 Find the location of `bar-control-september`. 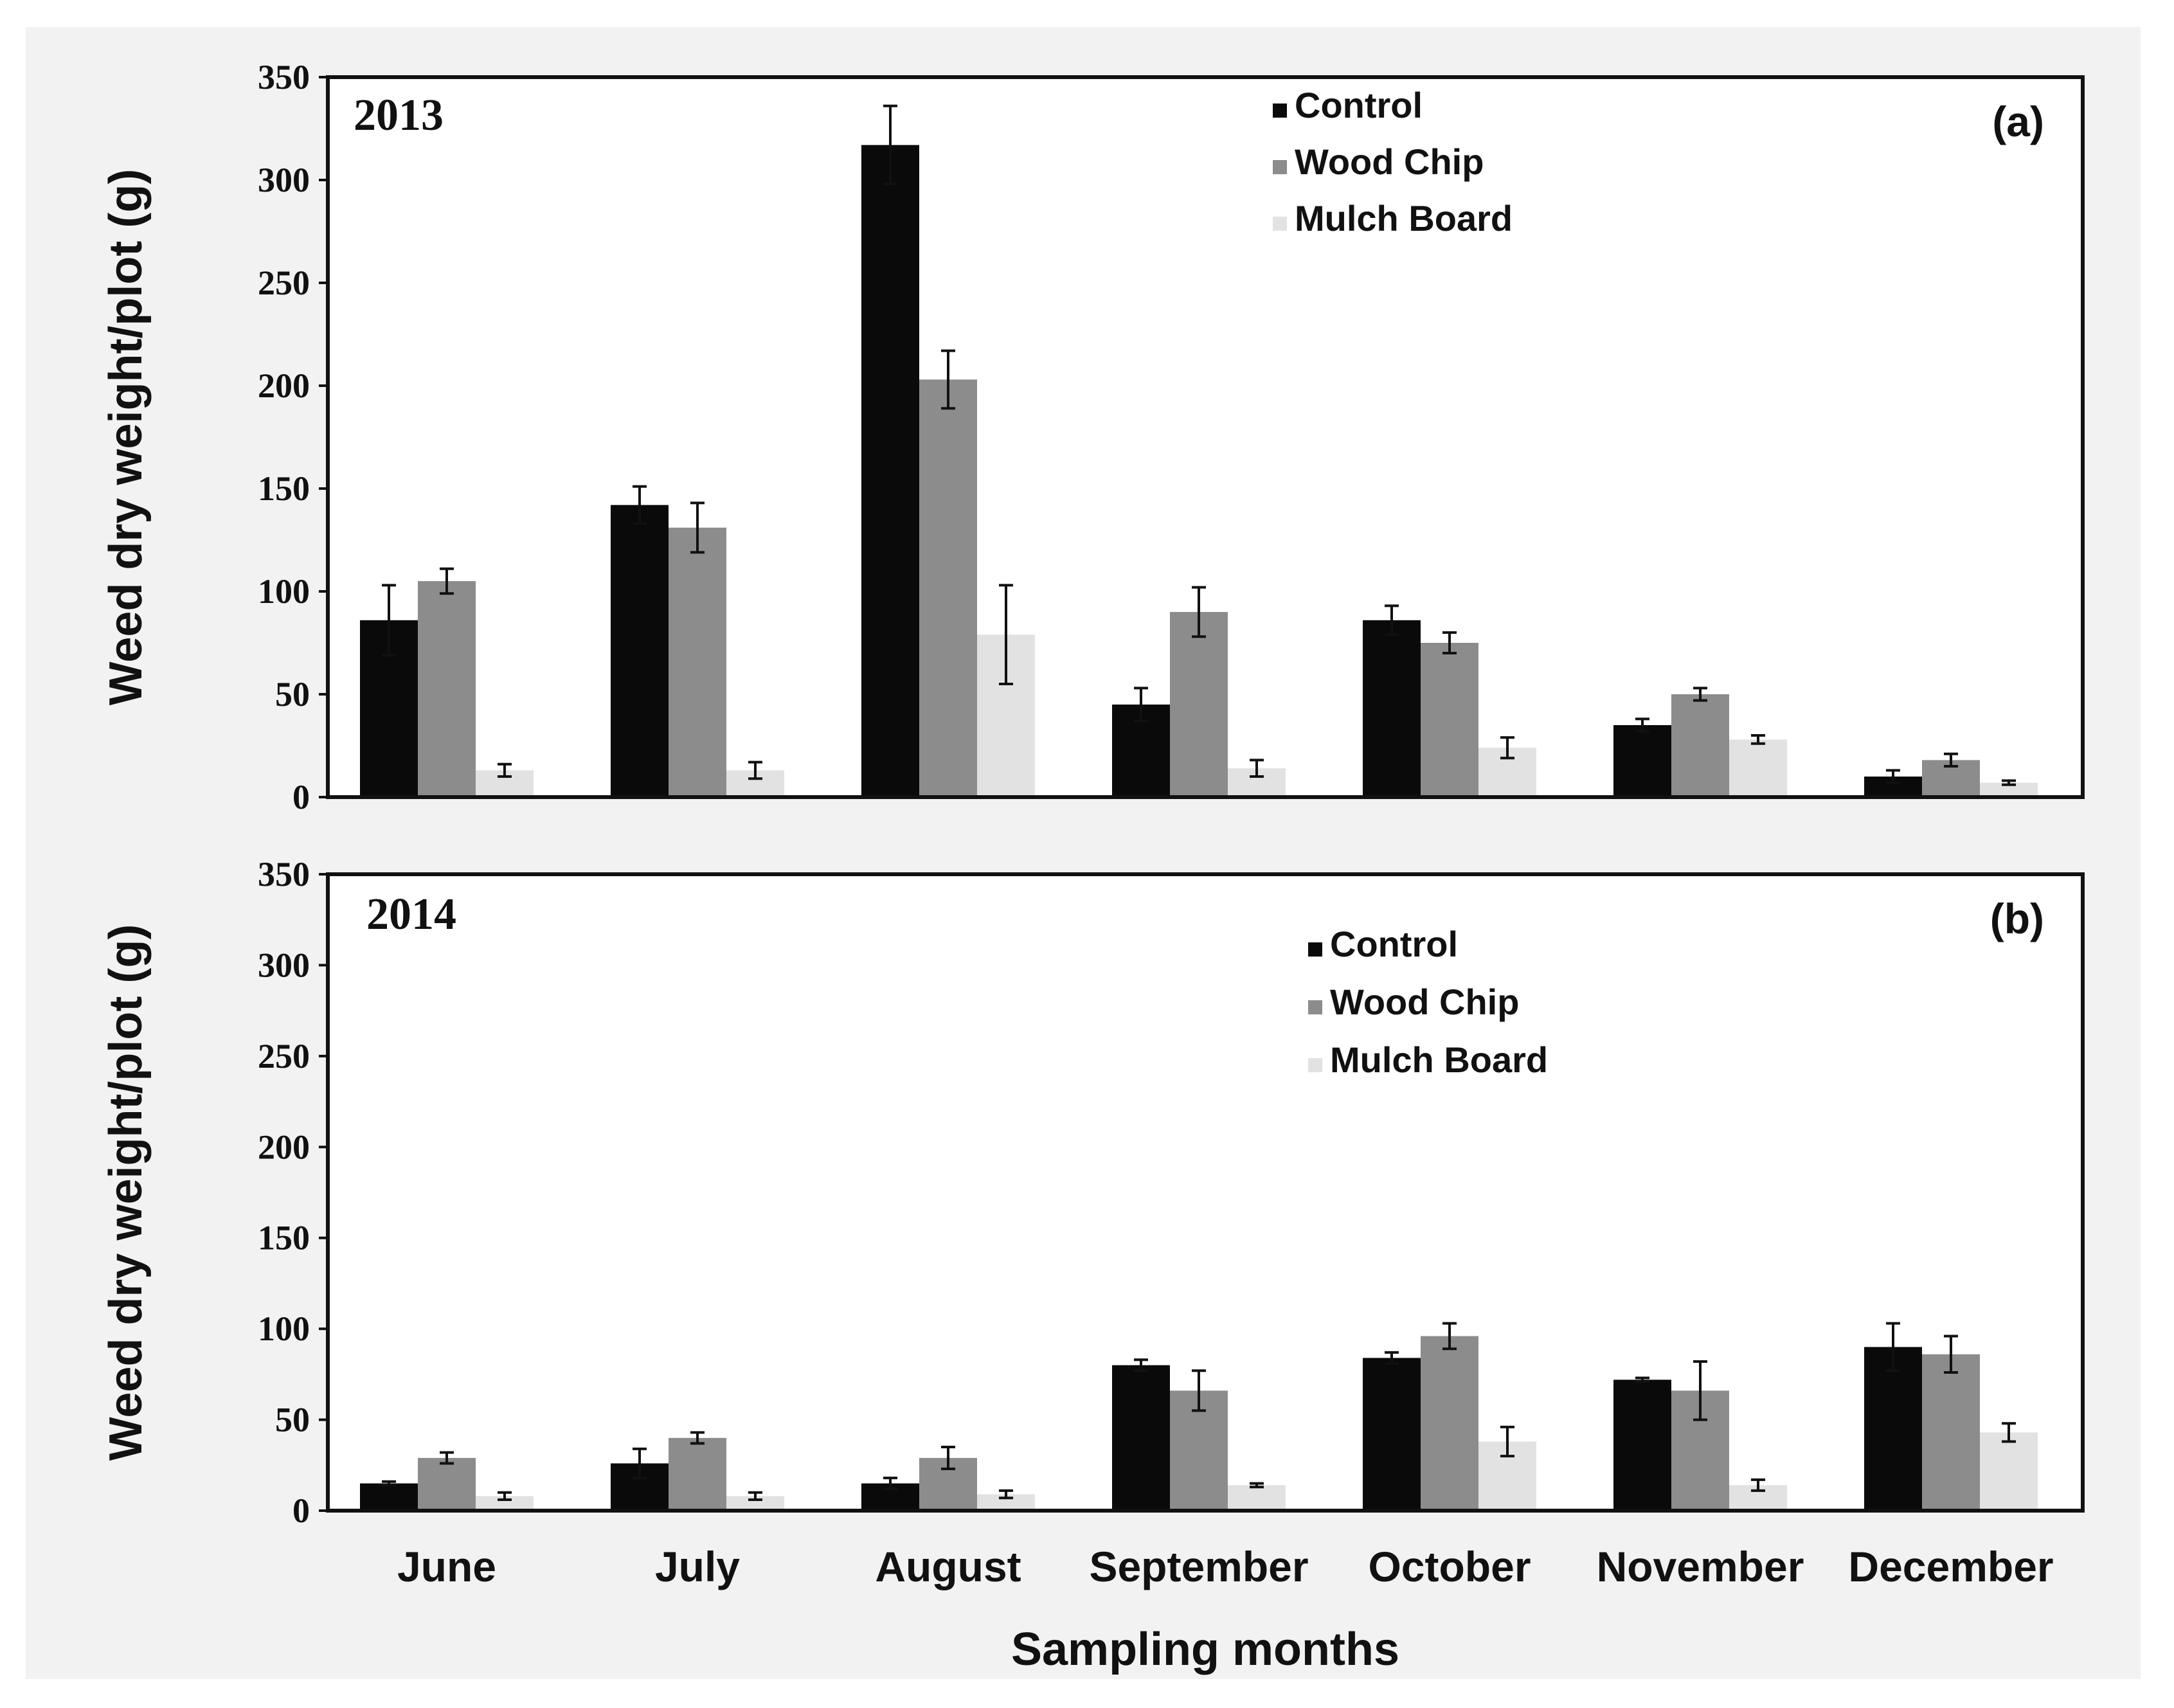

bar-control-september is located at coordinates (1141, 1438).